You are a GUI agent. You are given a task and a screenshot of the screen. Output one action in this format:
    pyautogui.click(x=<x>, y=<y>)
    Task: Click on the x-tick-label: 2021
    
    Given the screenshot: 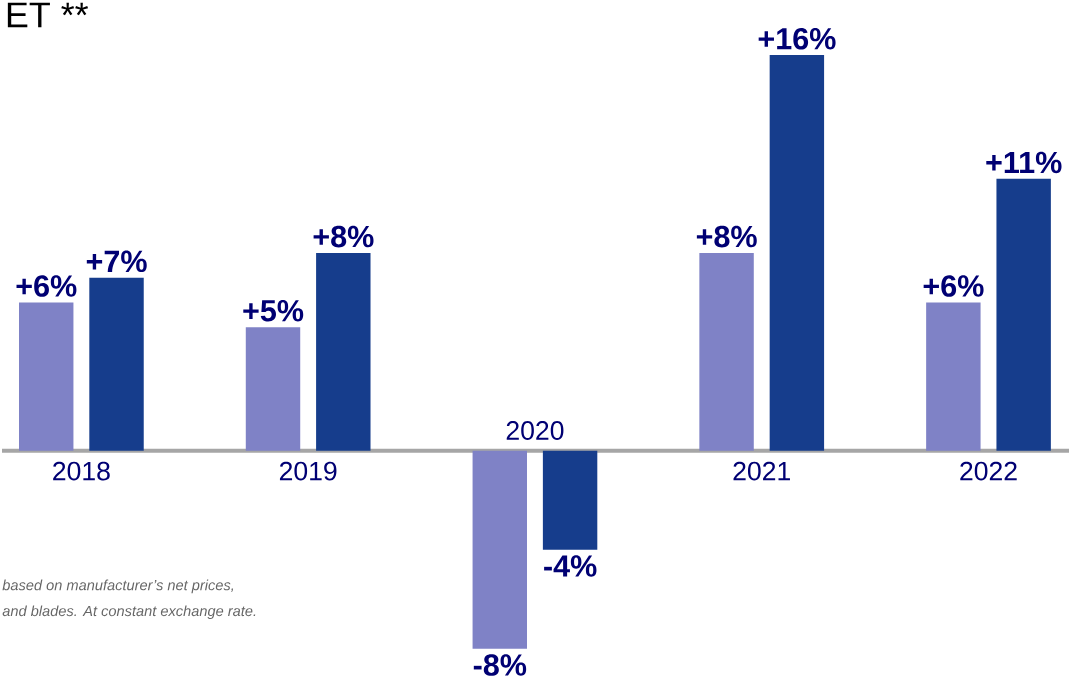 What is the action you would take?
    pyautogui.click(x=761, y=471)
    